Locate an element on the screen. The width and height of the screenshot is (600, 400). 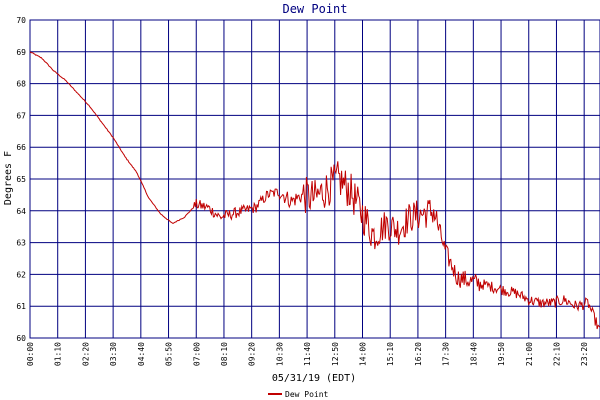
x-tick-label: 10:30 is located at coordinates (279, 354).